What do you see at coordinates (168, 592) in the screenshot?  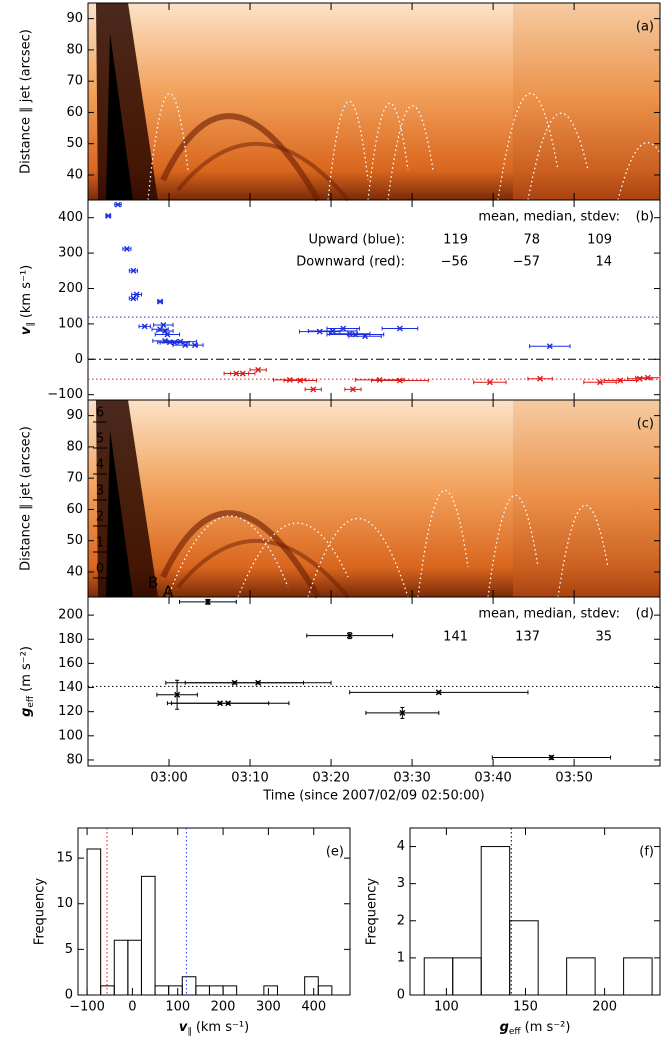 I see `feature-marker: A` at bounding box center [168, 592].